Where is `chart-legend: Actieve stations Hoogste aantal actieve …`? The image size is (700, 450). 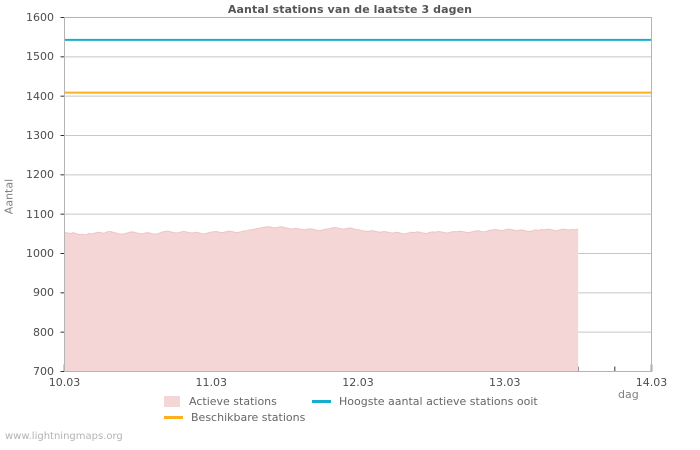 chart-legend: Actieve stations Hoogste aantal actieve … is located at coordinates (364, 409).